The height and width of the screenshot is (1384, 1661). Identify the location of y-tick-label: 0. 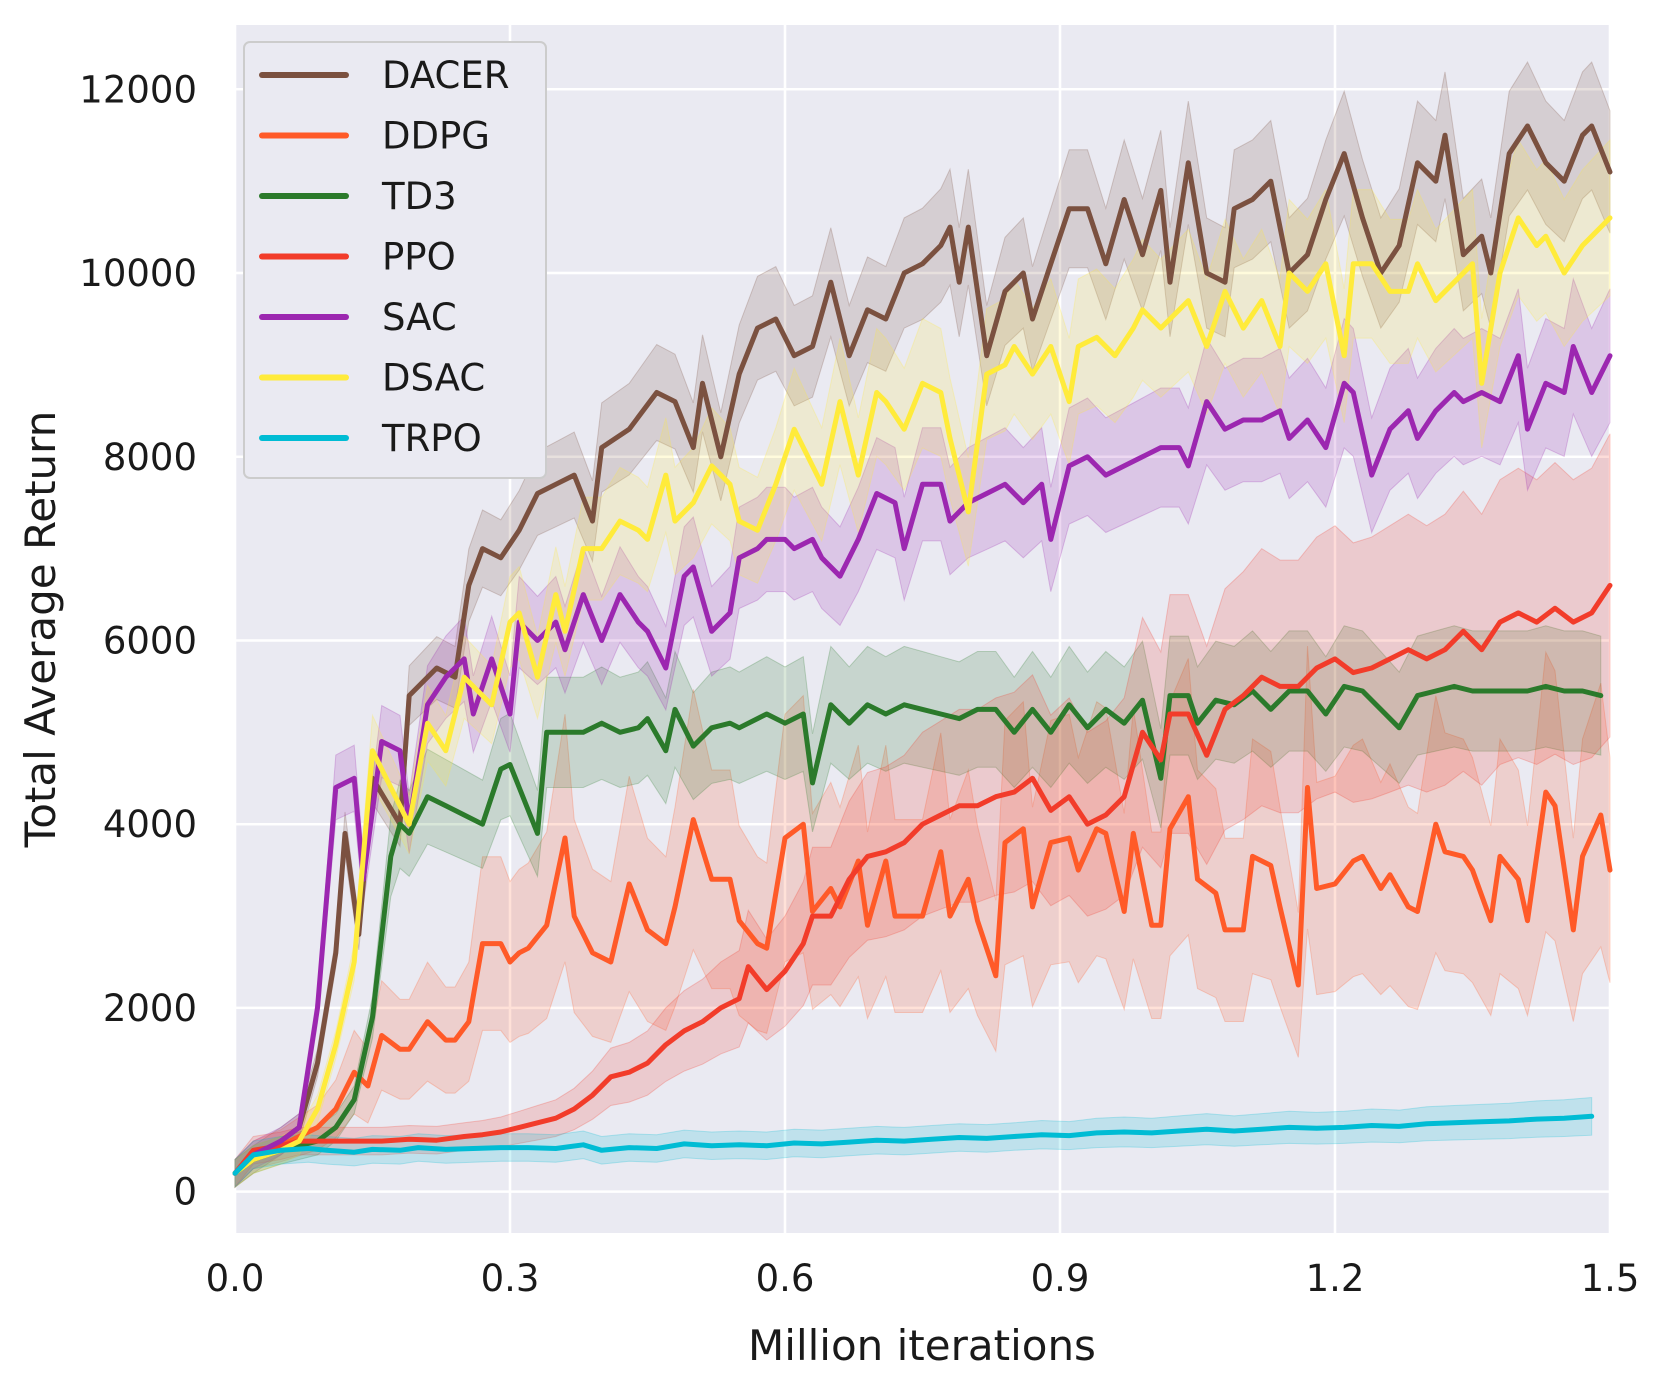
(185, 1192).